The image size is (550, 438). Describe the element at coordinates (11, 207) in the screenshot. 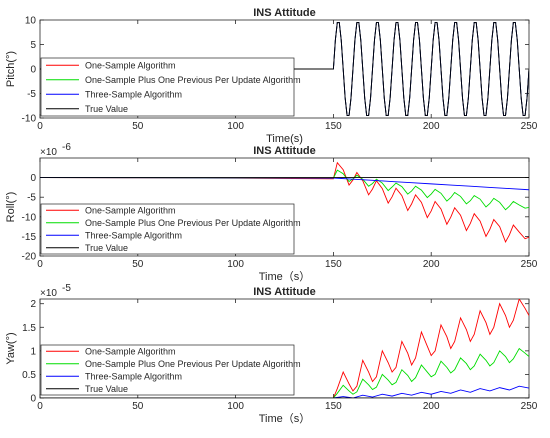

I see `y-axis-label: Roll(°)` at that location.